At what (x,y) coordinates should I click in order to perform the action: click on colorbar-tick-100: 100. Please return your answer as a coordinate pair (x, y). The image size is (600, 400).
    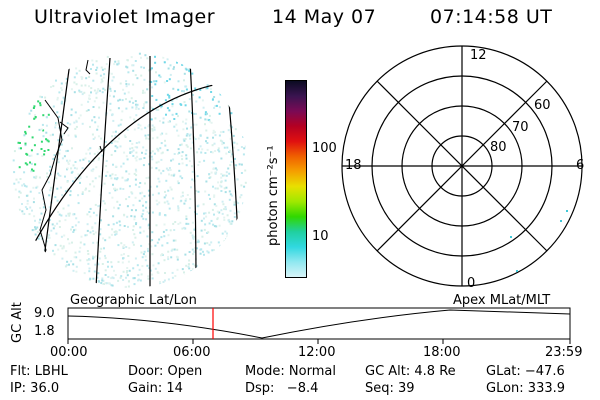
    Looking at the image, I should click on (324, 148).